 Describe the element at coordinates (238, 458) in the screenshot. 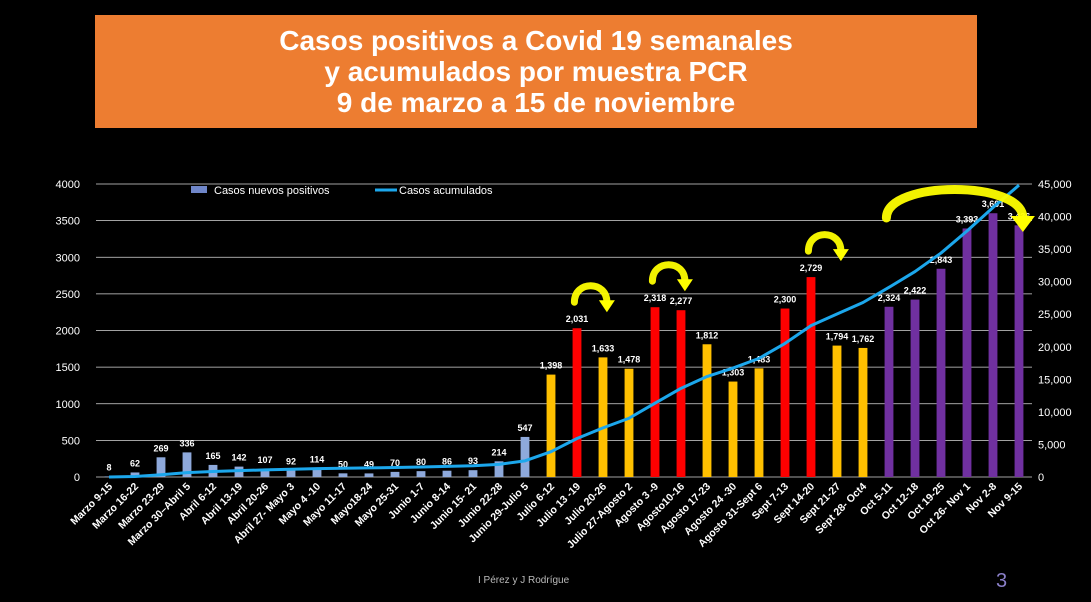

I see `data-label: 142` at that location.